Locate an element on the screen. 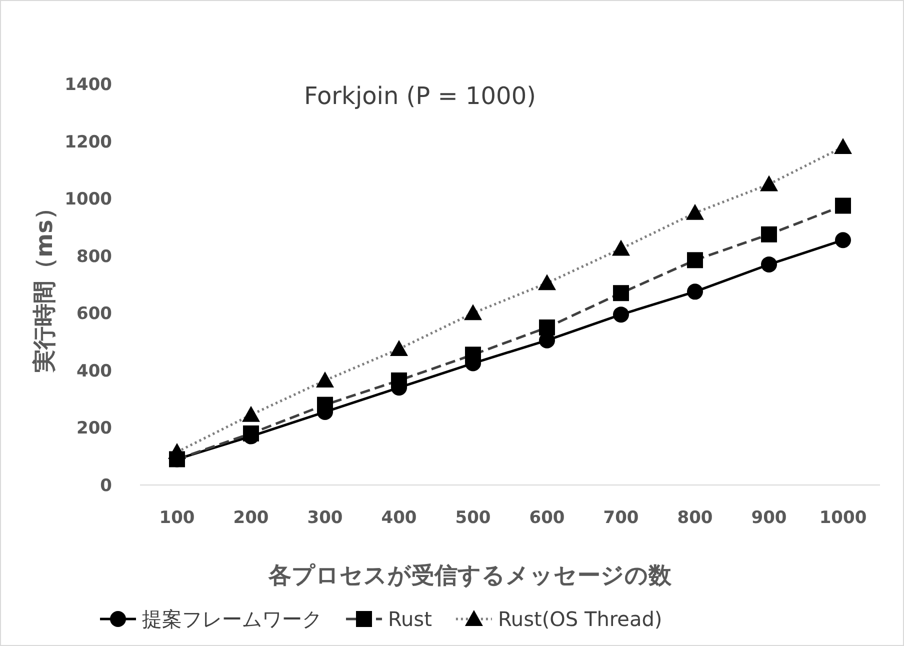  legend-label: 提案フレームワーク is located at coordinates (232, 619).